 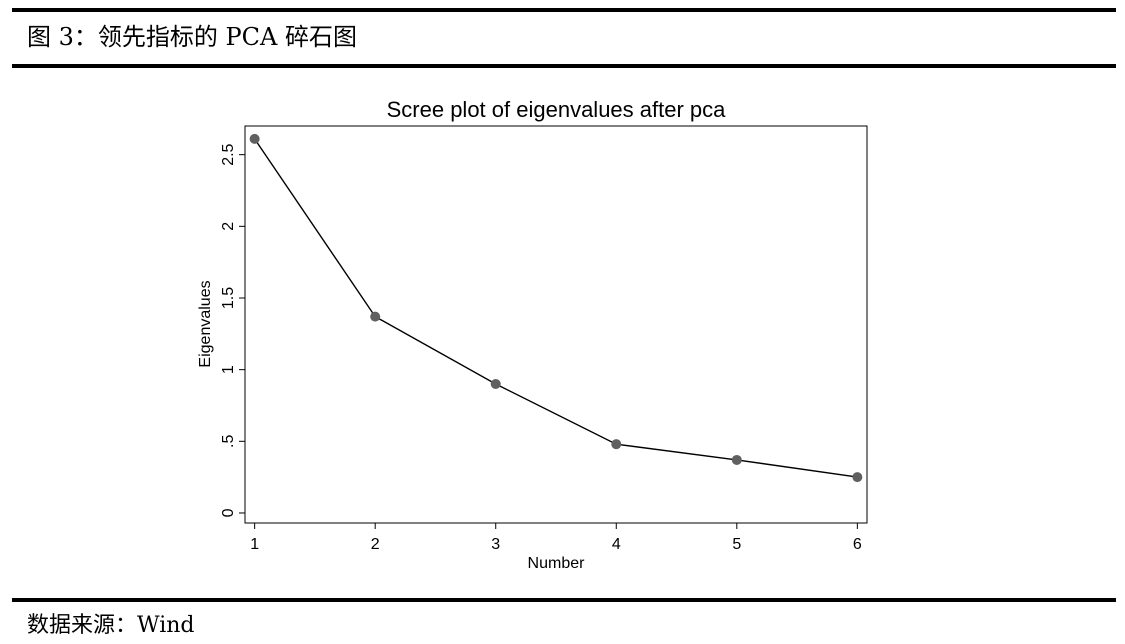 What do you see at coordinates (228, 226) in the screenshot?
I see `y-tick-label: 2` at bounding box center [228, 226].